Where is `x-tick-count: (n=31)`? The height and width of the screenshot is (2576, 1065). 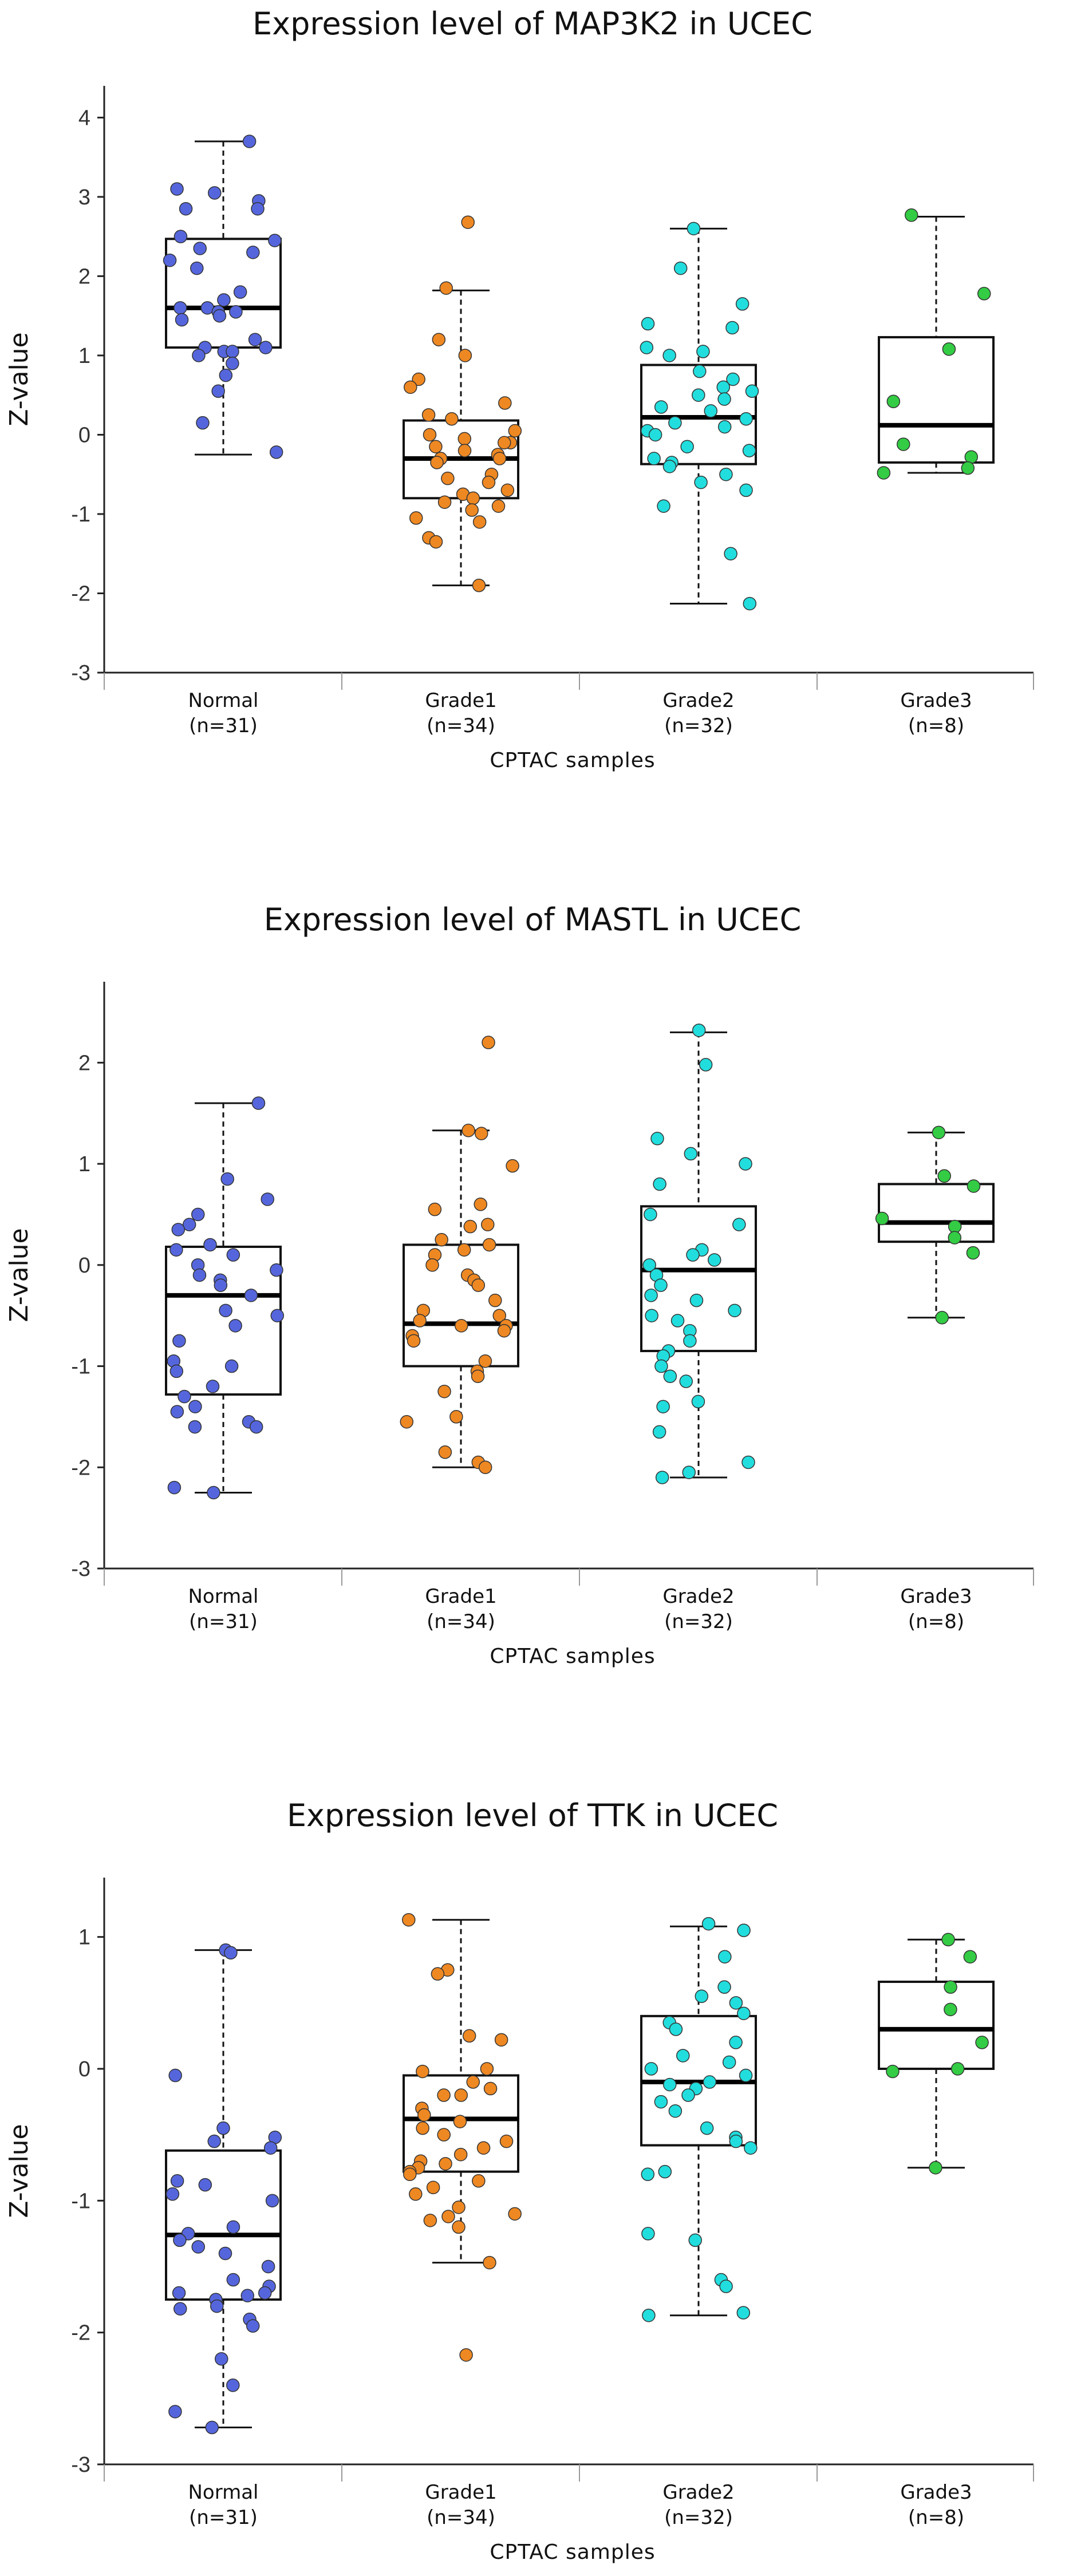
x-tick-count: (n=31) is located at coordinates (224, 2517).